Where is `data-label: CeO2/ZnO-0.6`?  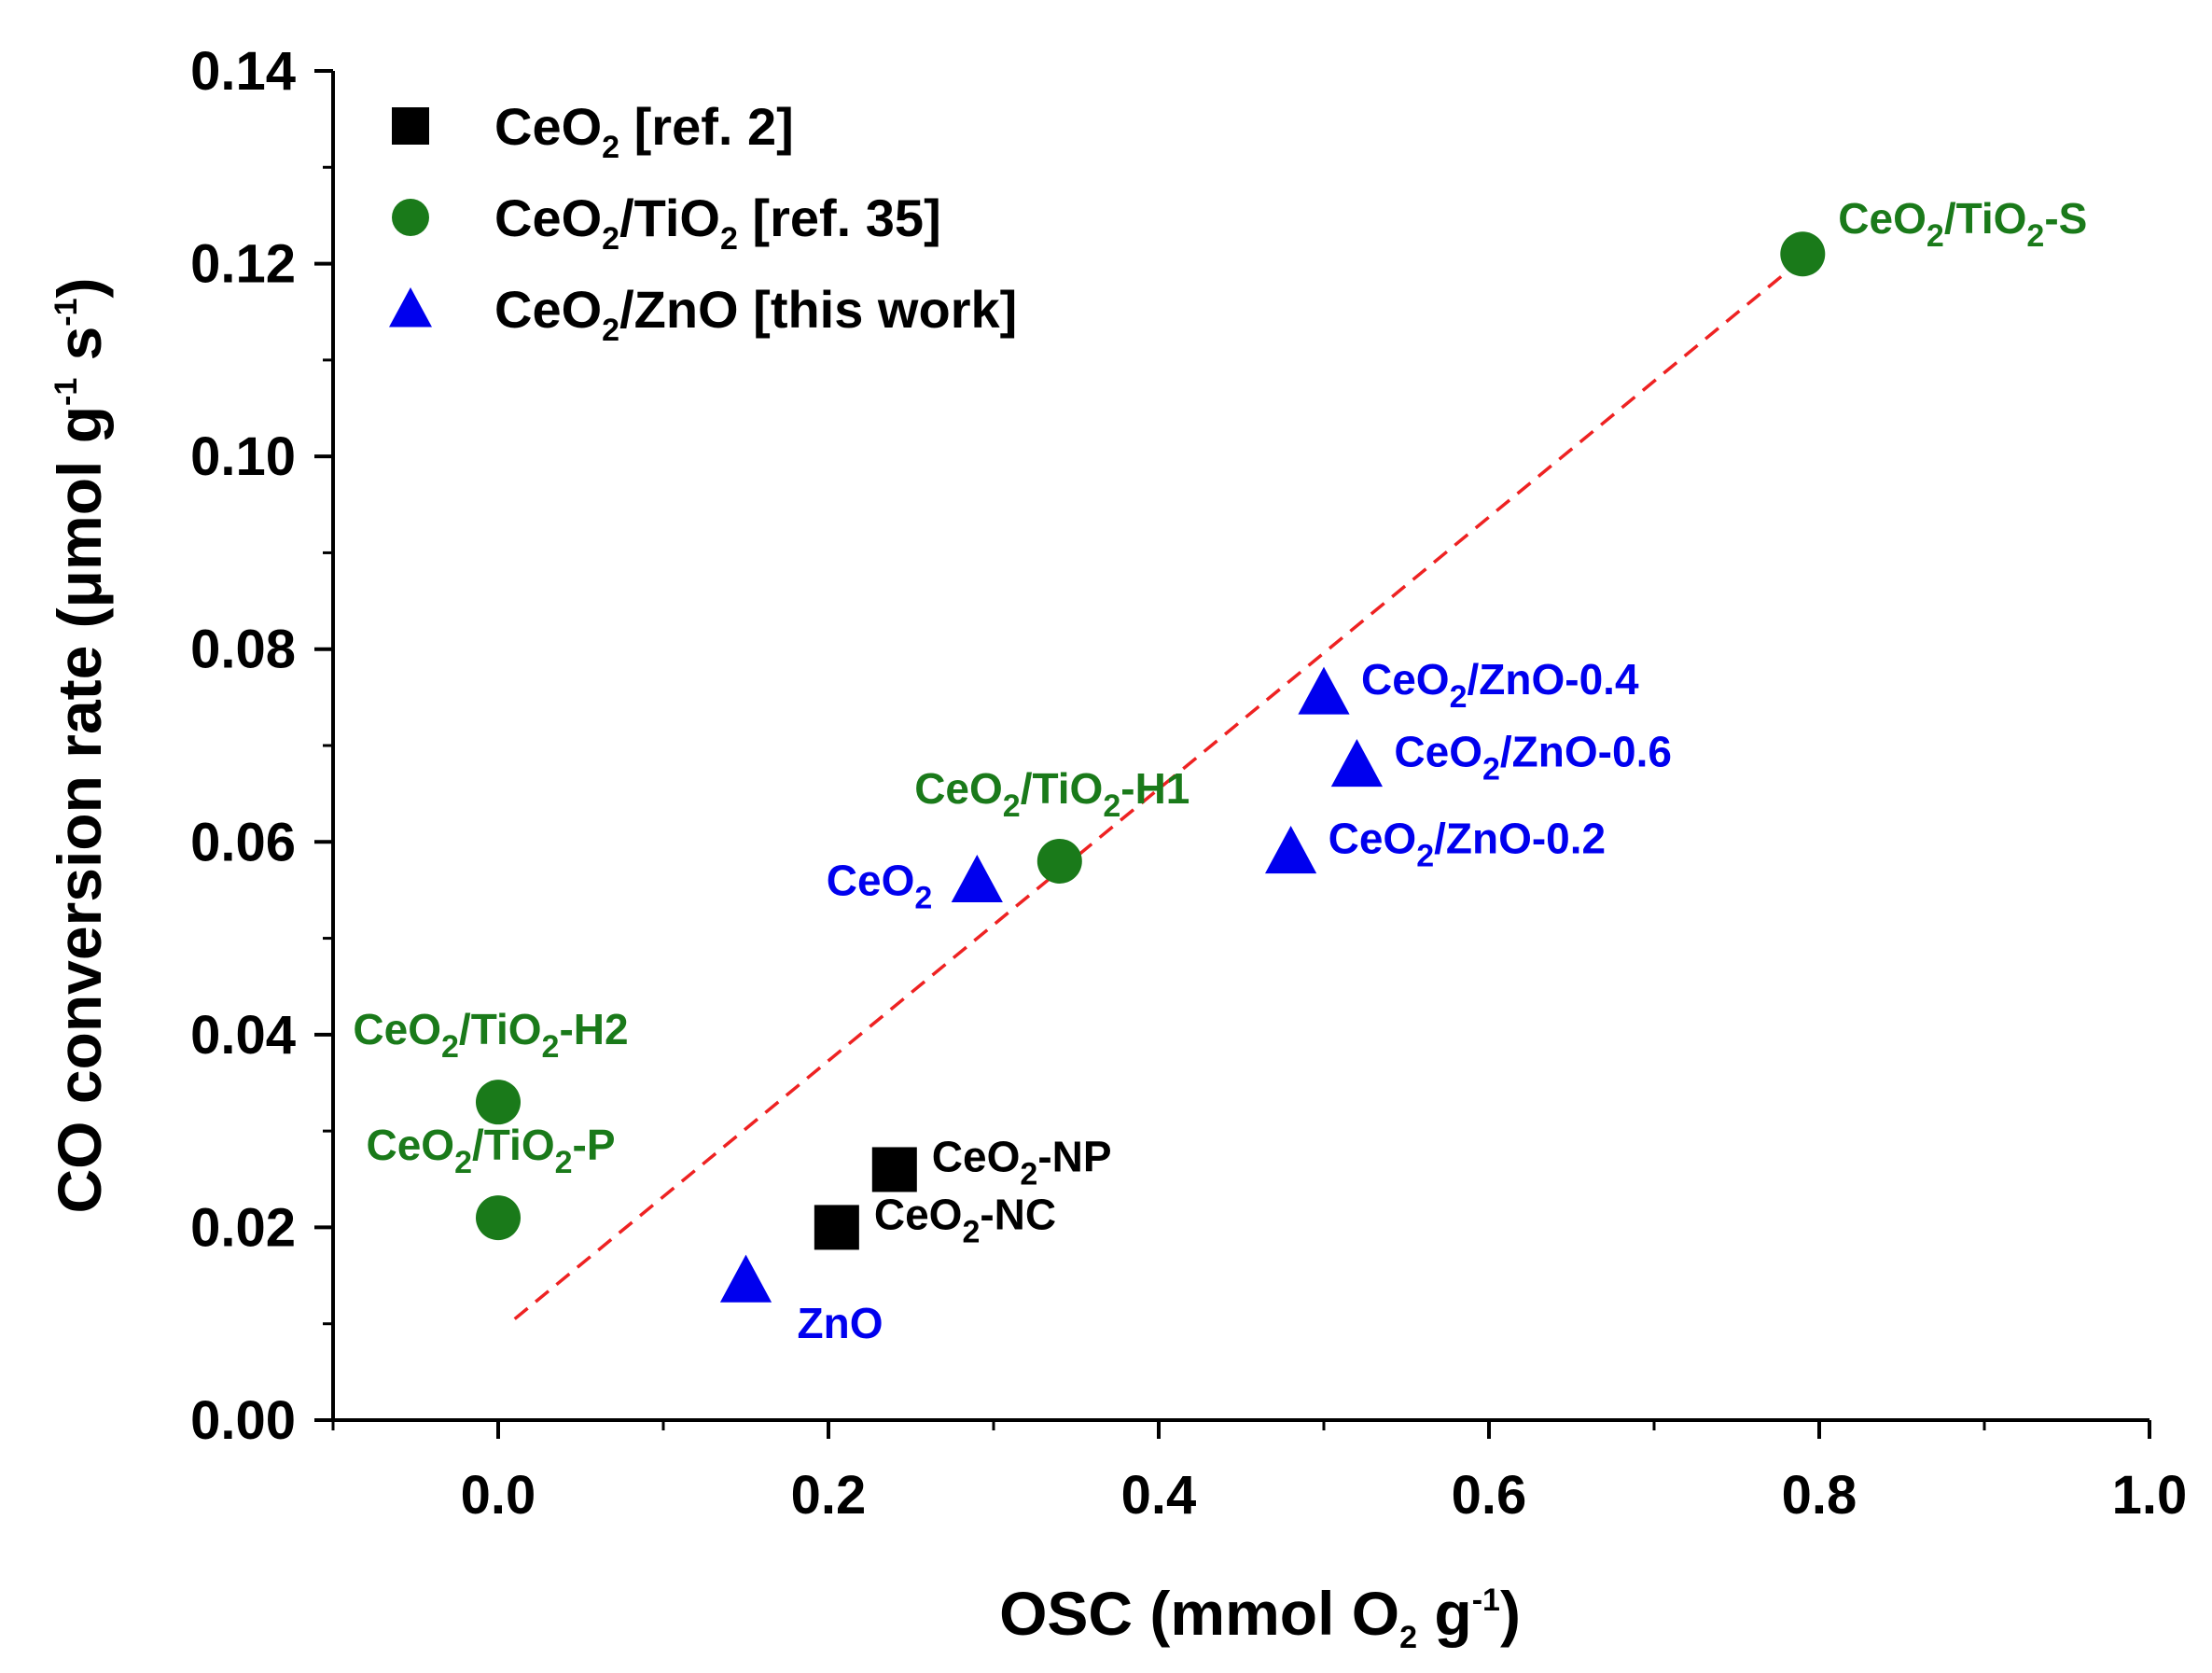 data-label: CeO2/ZnO-0.6 is located at coordinates (1533, 758).